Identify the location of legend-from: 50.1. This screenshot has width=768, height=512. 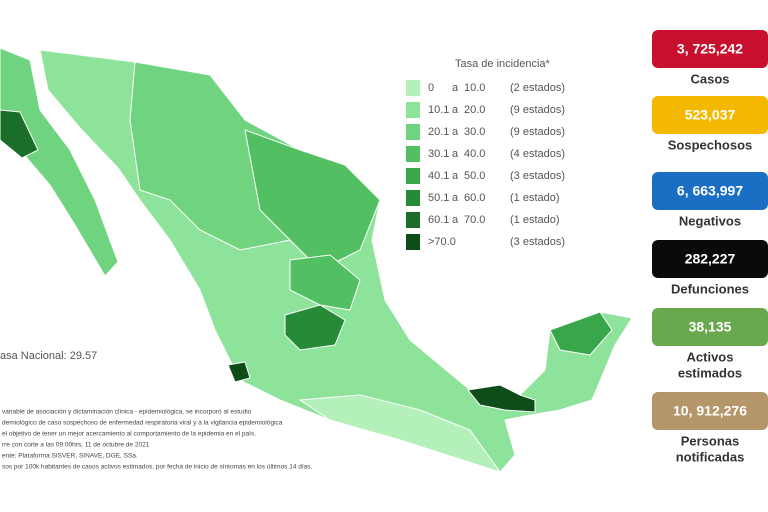
(438, 198).